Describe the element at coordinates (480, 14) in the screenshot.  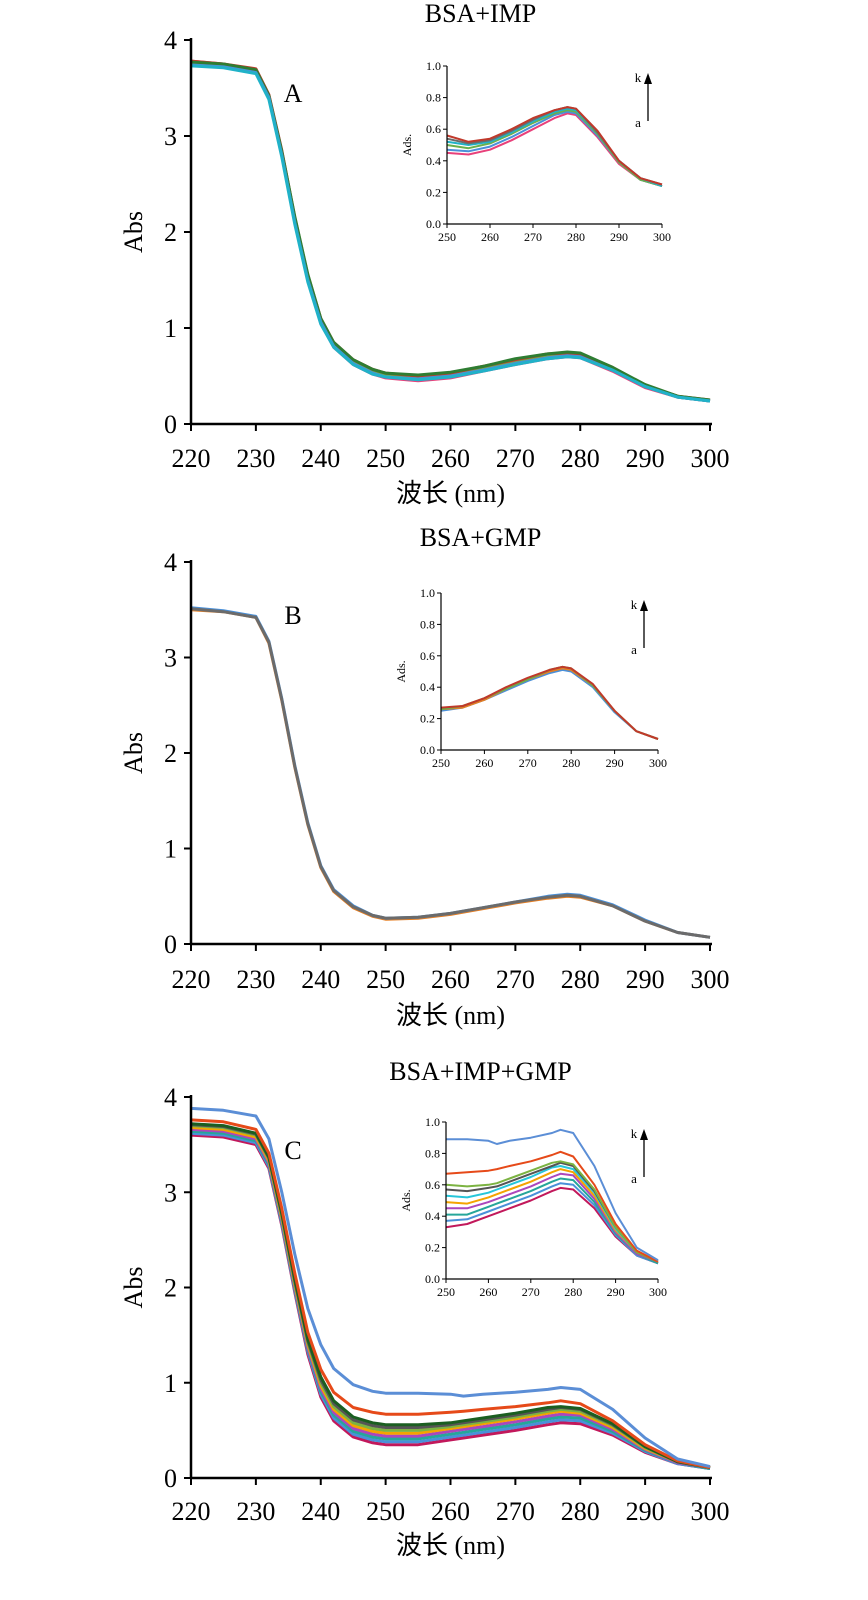
I see `chart-title: BSA+IMP` at that location.